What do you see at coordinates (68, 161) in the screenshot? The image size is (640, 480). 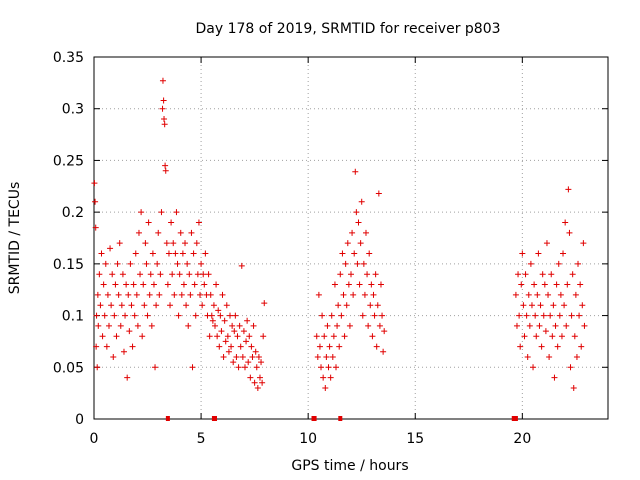 I see `y-tick-label: 0.25` at bounding box center [68, 161].